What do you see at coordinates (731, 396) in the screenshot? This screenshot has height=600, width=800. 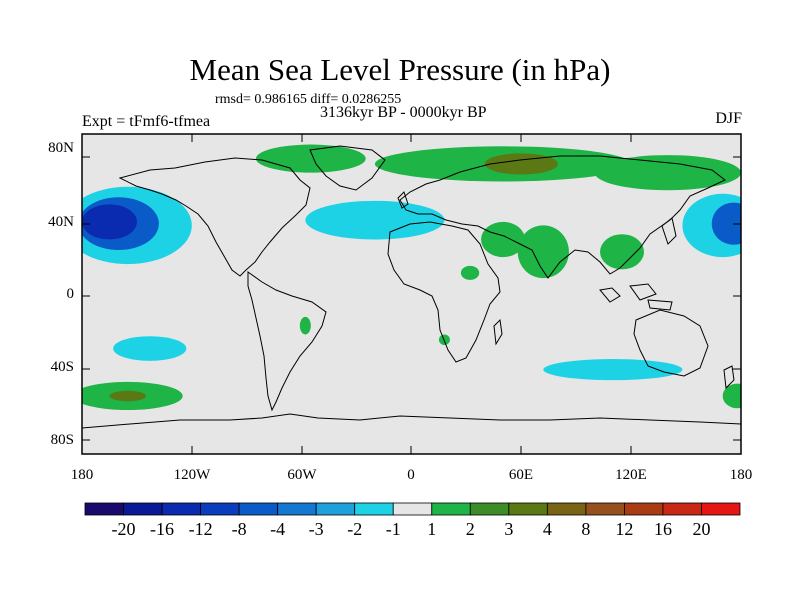 I see `anomaly-southern-indian-high` at bounding box center [731, 396].